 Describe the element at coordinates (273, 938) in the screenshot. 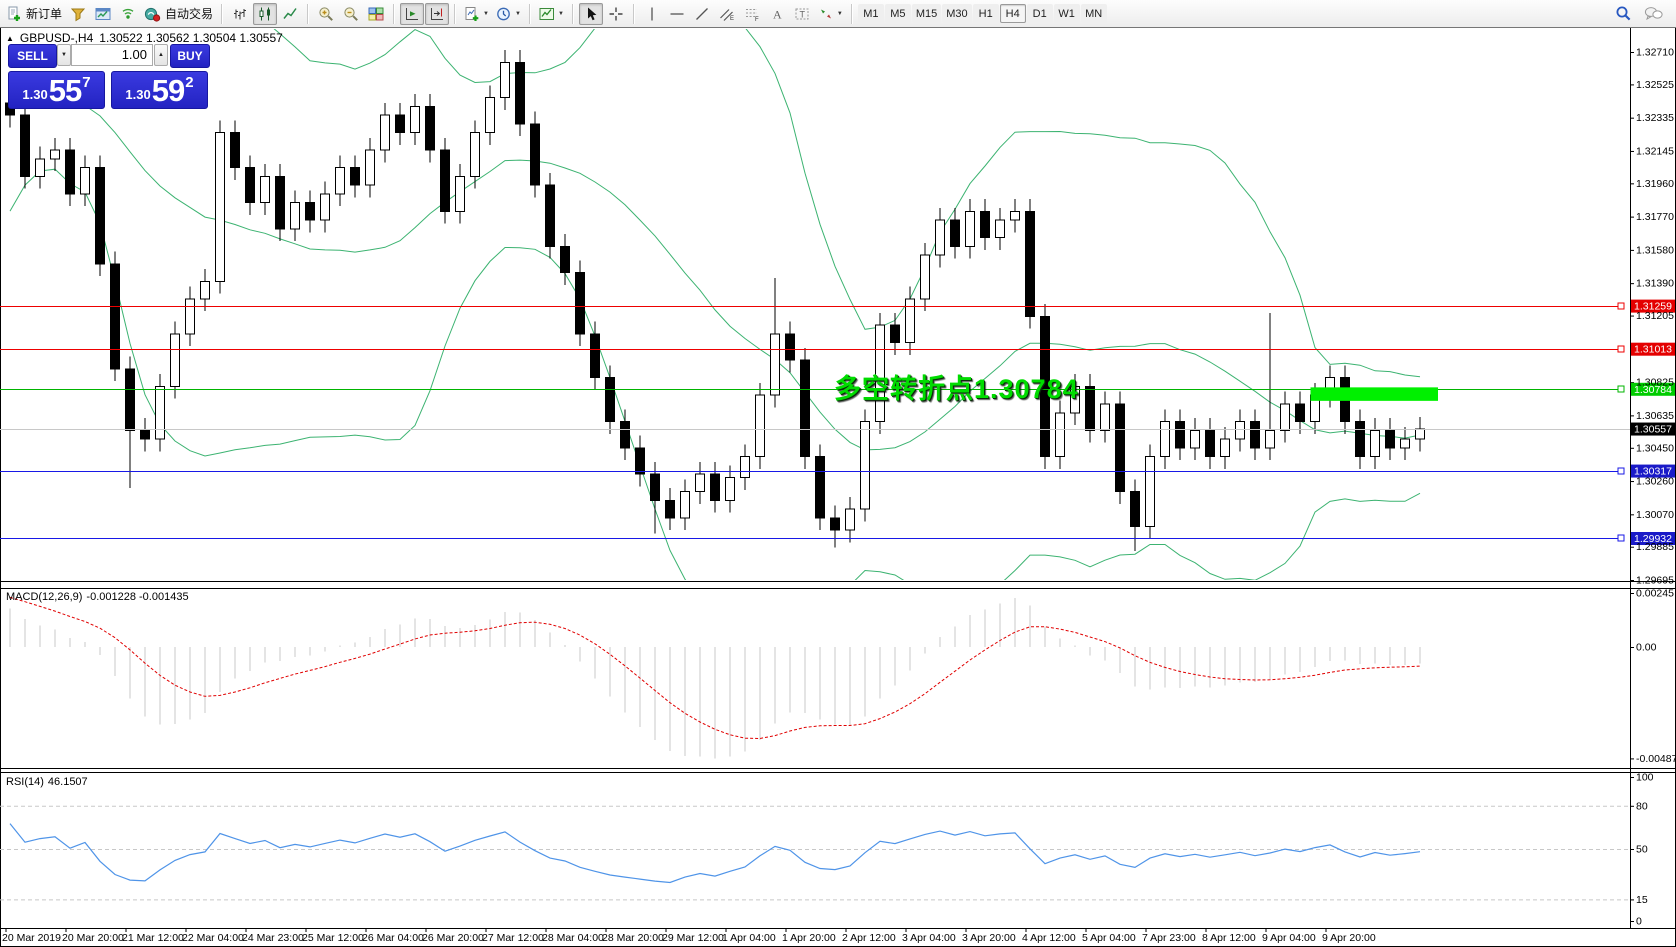

I see `svg-text: 24 Mar 23:00` at that location.